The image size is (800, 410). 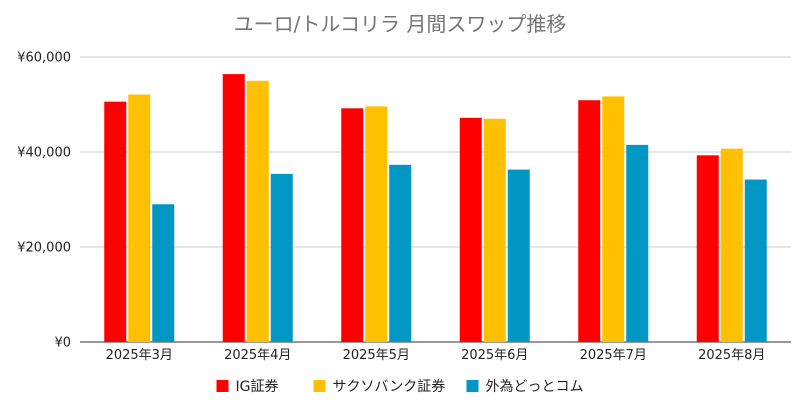 I want to click on y-tick-label: ¥60,000, so click(x=44, y=58).